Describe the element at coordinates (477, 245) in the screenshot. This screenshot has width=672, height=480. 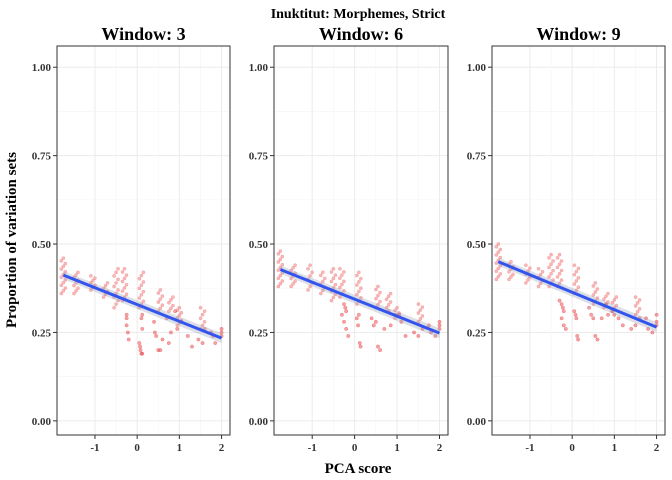
I see `y-tick-label: 0.50` at that location.